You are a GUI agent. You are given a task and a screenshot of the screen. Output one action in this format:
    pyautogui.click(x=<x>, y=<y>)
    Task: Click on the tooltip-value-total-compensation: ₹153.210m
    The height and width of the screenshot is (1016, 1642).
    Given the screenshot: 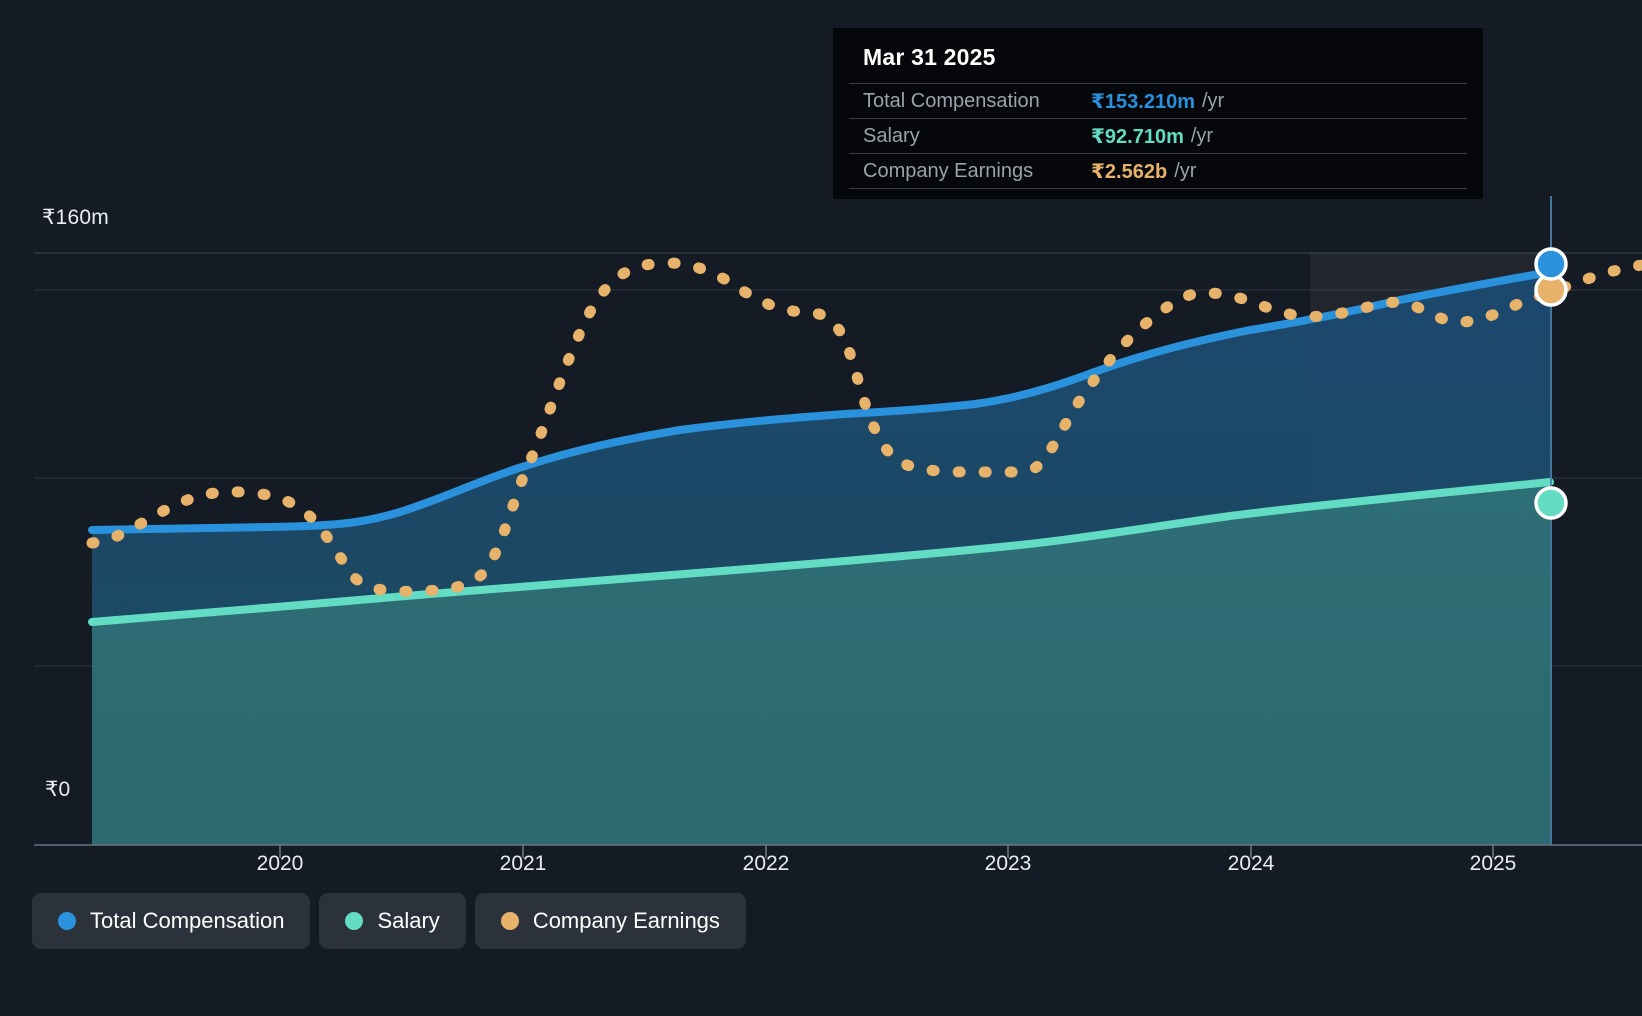 What is the action you would take?
    pyautogui.click(x=1143, y=101)
    